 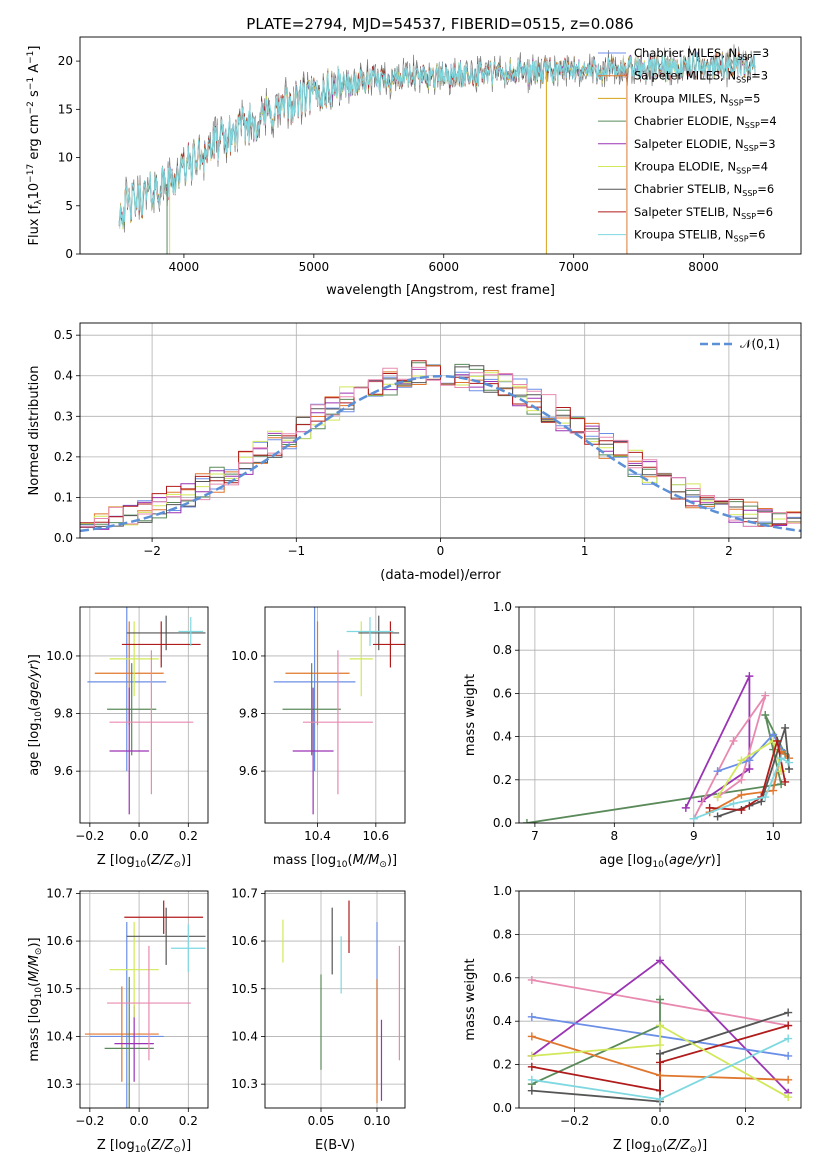 What do you see at coordinates (502, 891) in the screenshot?
I see `y-tick-label: 1.0` at bounding box center [502, 891].